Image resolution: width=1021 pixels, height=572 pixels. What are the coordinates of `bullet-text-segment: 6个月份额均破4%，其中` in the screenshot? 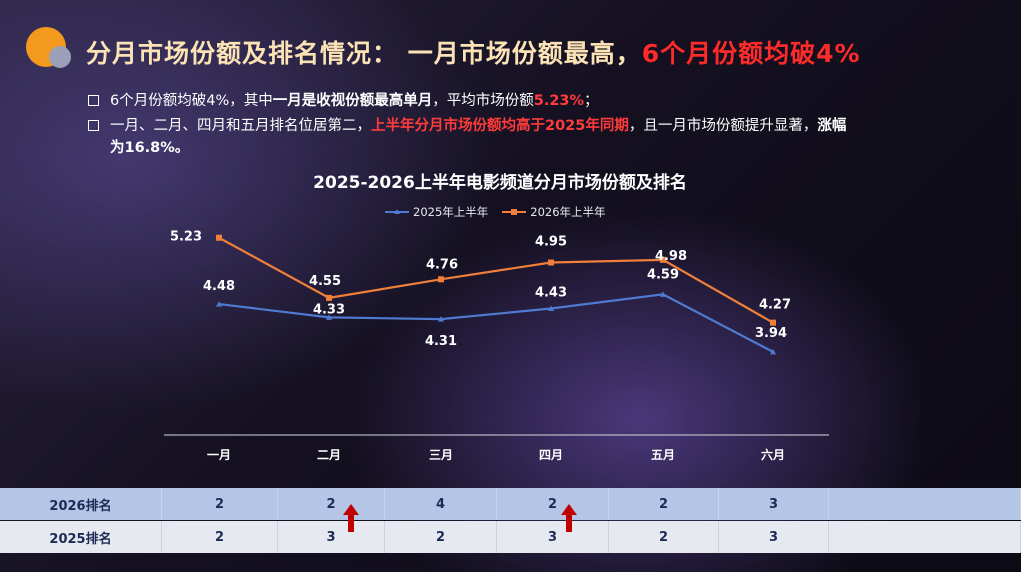 It's located at (191, 101).